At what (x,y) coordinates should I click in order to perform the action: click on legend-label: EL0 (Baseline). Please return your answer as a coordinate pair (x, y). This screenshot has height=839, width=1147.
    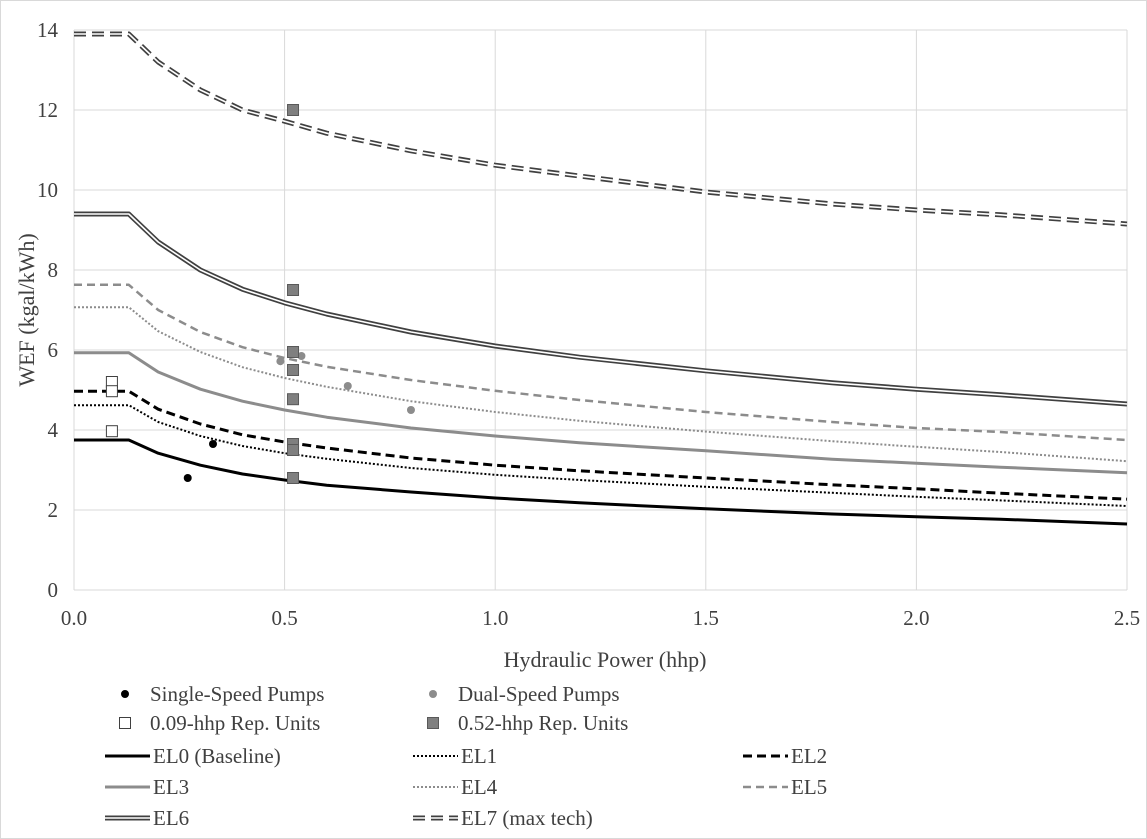
    Looking at the image, I should click on (217, 756).